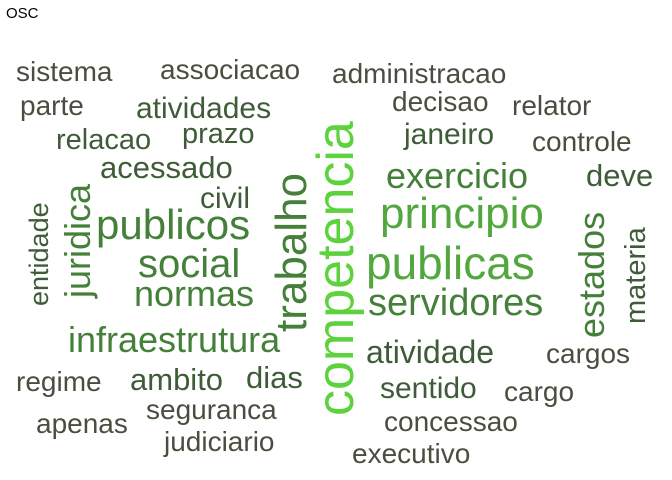 The height and width of the screenshot is (480, 672). I want to click on word-acessado: acessado, so click(166, 167).